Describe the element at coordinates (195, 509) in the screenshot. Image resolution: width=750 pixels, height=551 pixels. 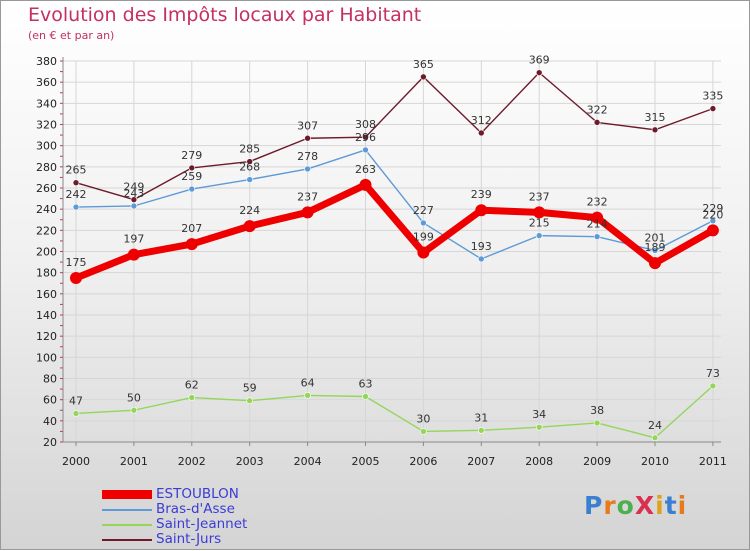
I see `legend-label: Bras-d'Asse` at that location.